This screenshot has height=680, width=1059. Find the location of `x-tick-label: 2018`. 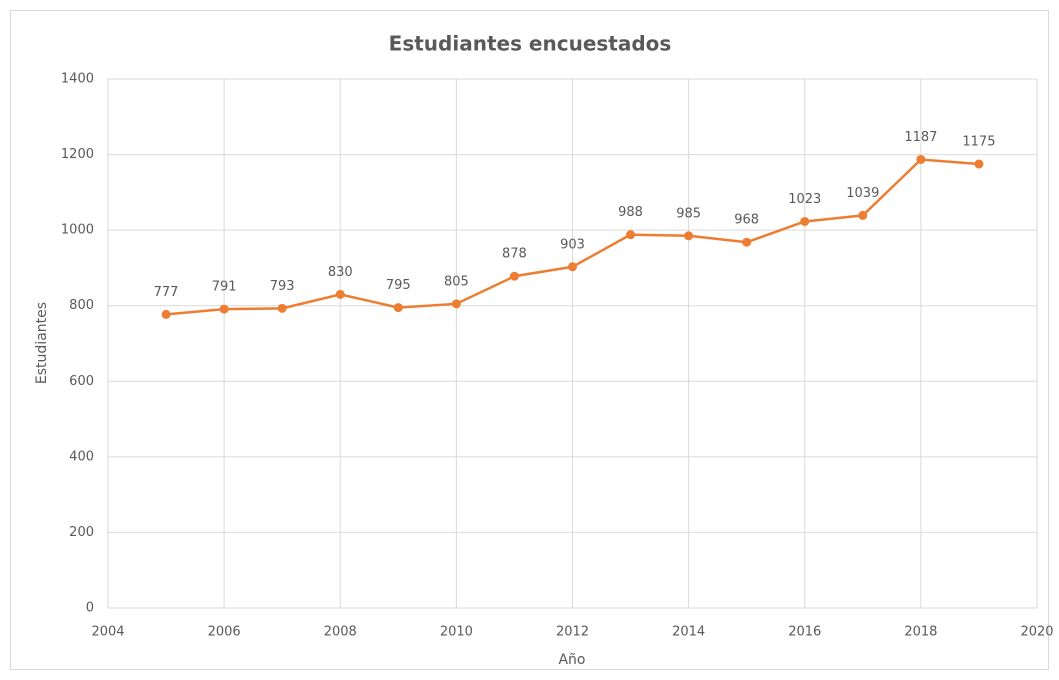

x-tick-label: 2018 is located at coordinates (920, 632).